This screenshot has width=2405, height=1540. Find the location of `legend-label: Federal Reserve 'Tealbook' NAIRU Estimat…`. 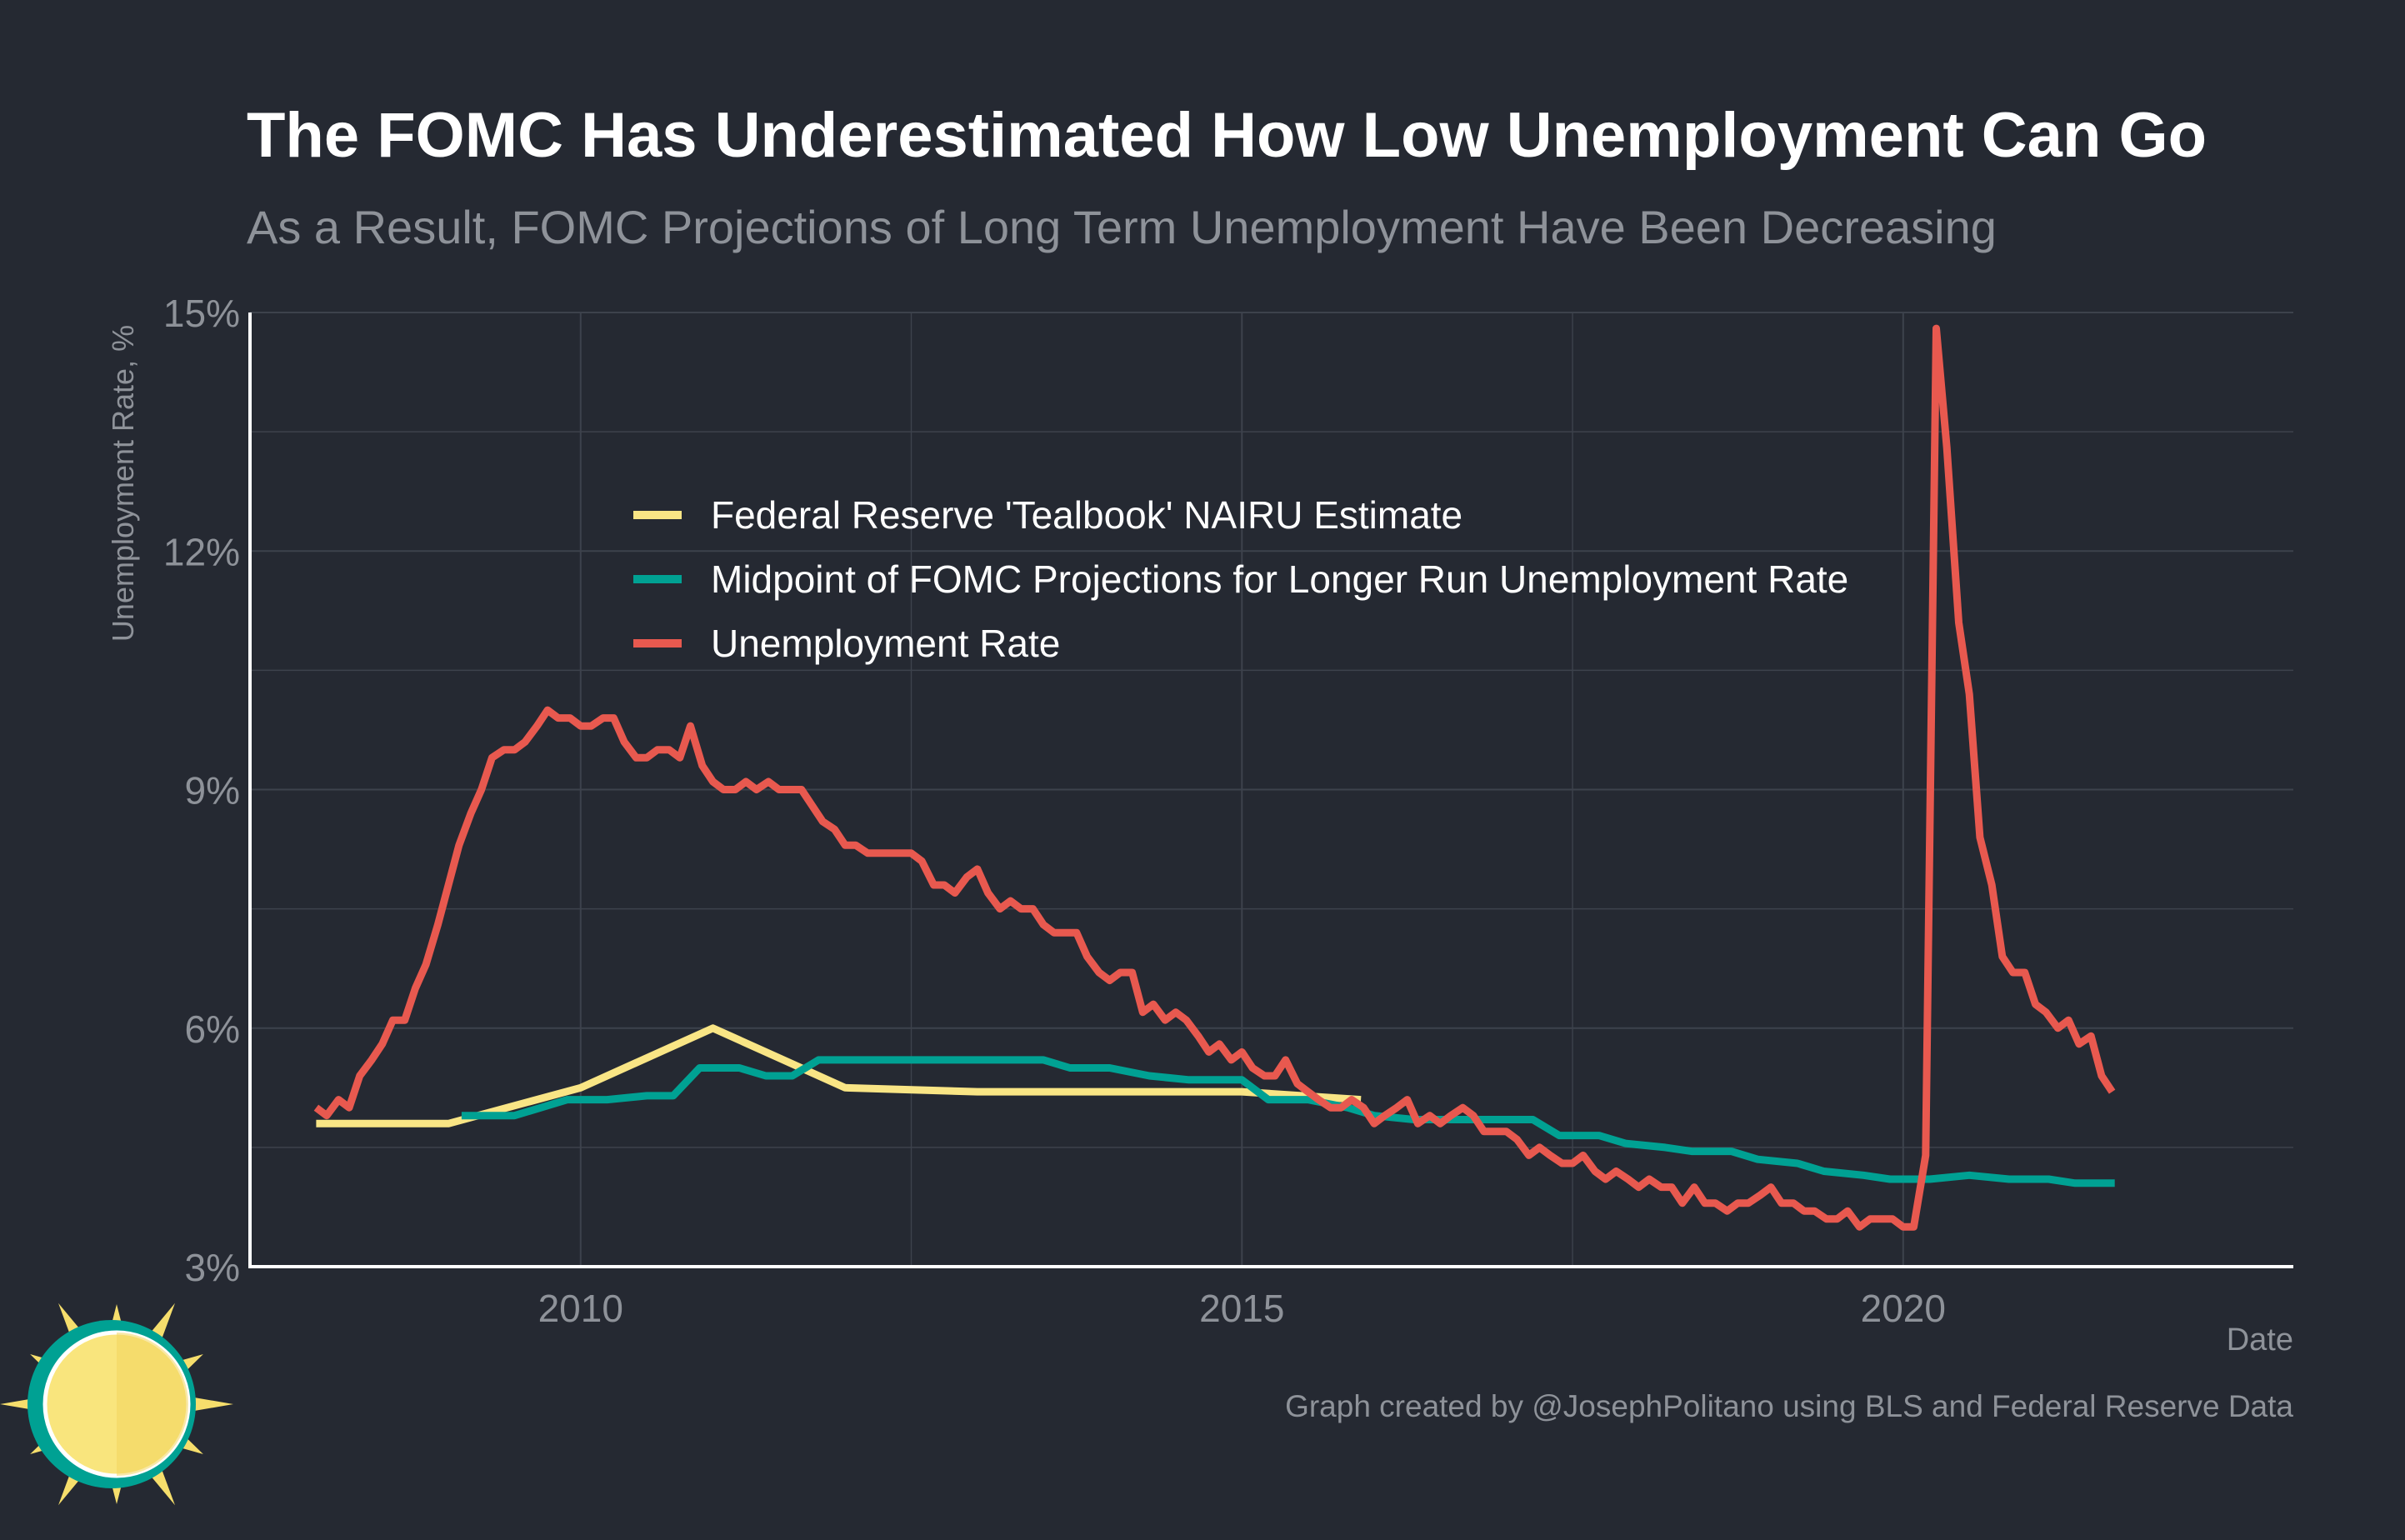

legend-label: Federal Reserve 'Tealbook' NAIRU Estimat… is located at coordinates (1086, 515).